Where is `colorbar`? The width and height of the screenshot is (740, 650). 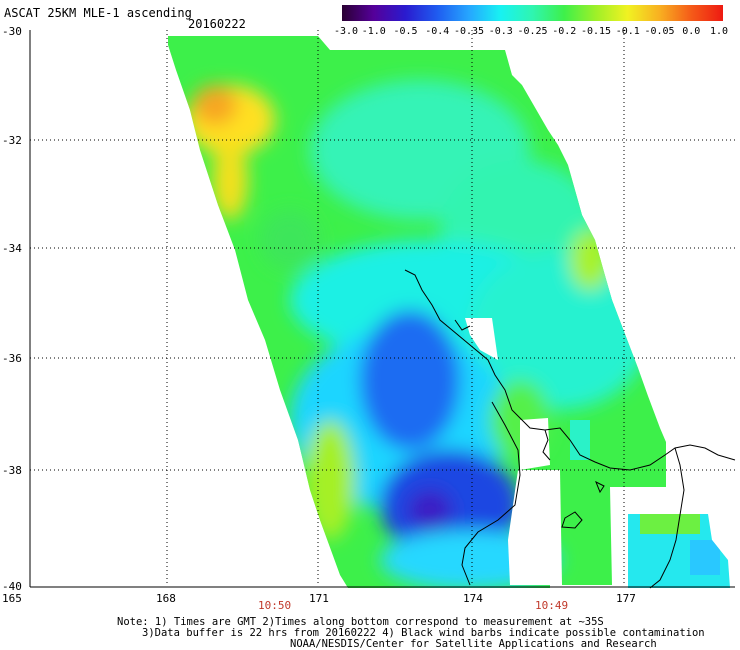
colorbar is located at coordinates (532, 13).